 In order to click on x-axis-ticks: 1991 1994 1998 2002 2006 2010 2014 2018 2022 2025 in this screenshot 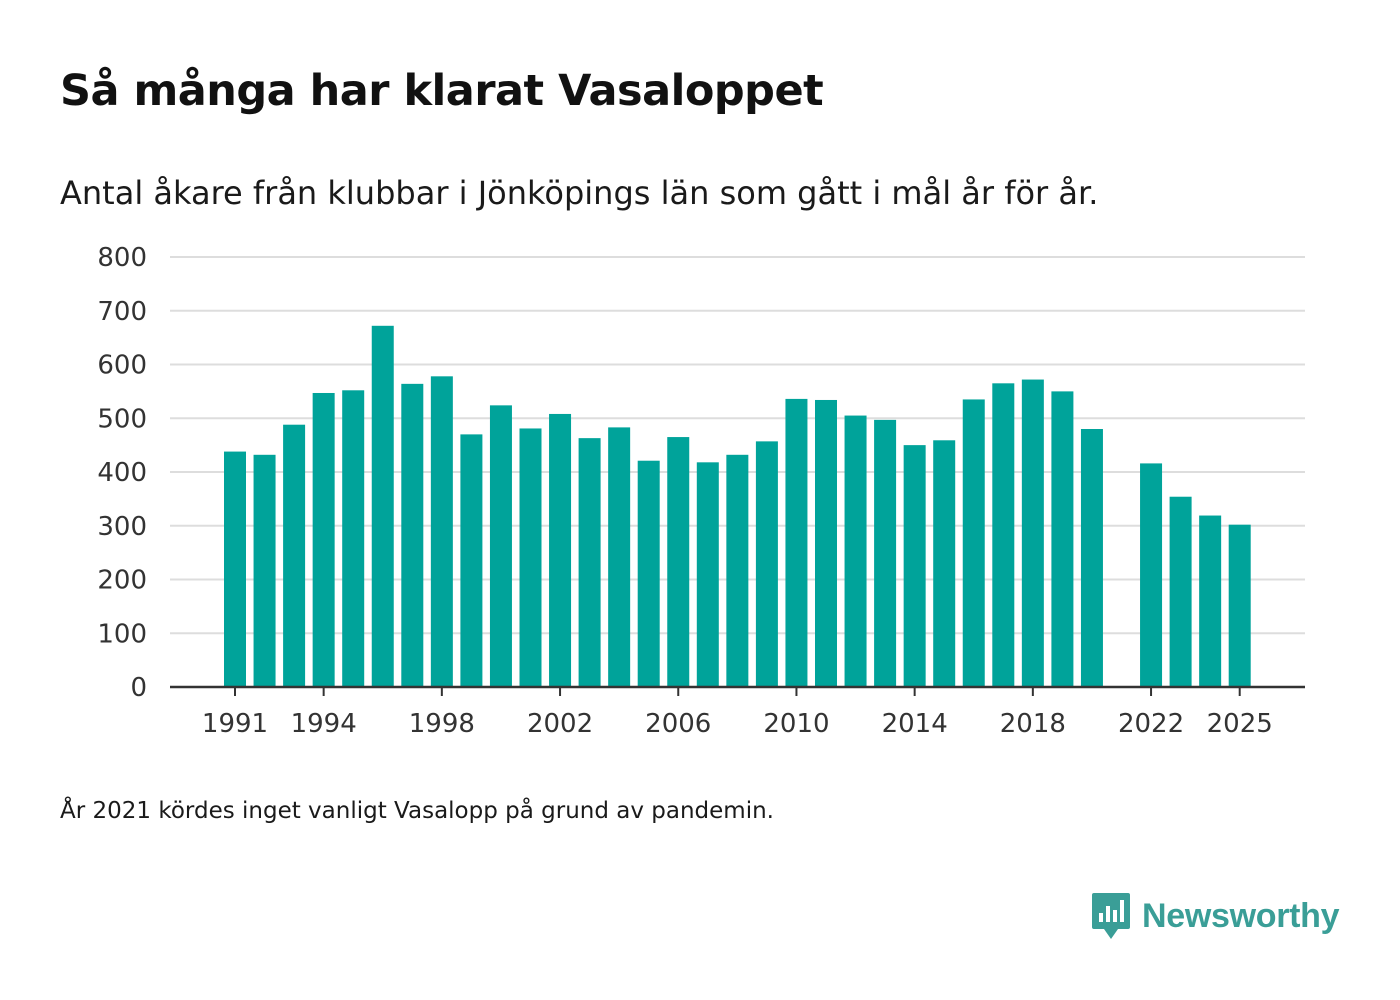, I will do `click(737, 713)`.